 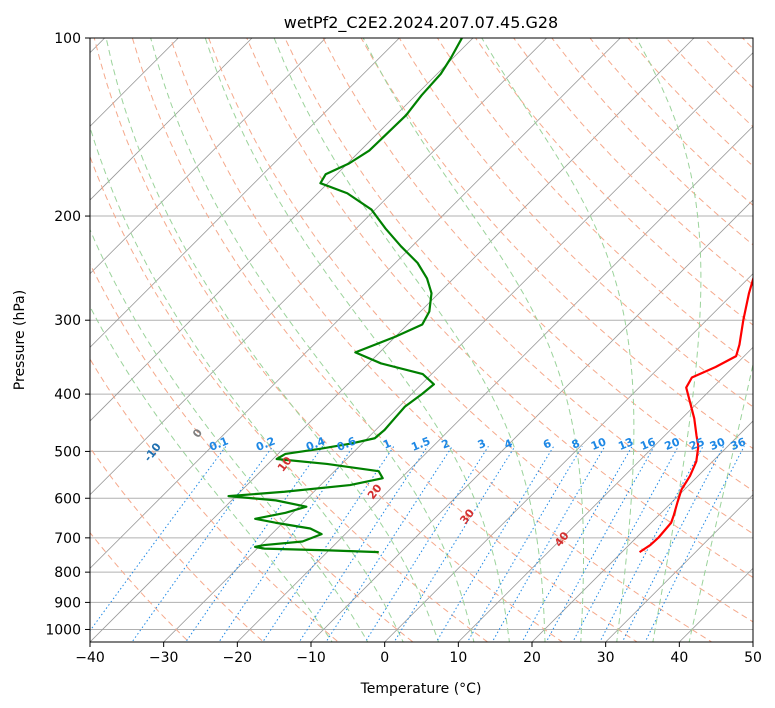 What do you see at coordinates (67, 321) in the screenshot?
I see `y-tick-label: 300` at bounding box center [67, 321].